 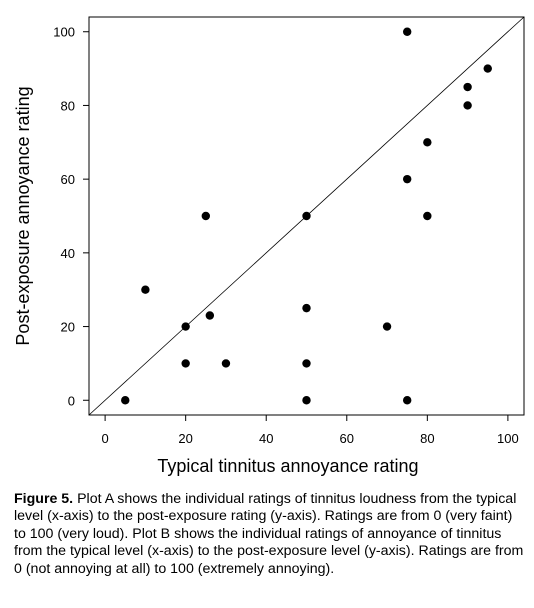 I want to click on x-tick-label: 0, so click(x=104, y=438).